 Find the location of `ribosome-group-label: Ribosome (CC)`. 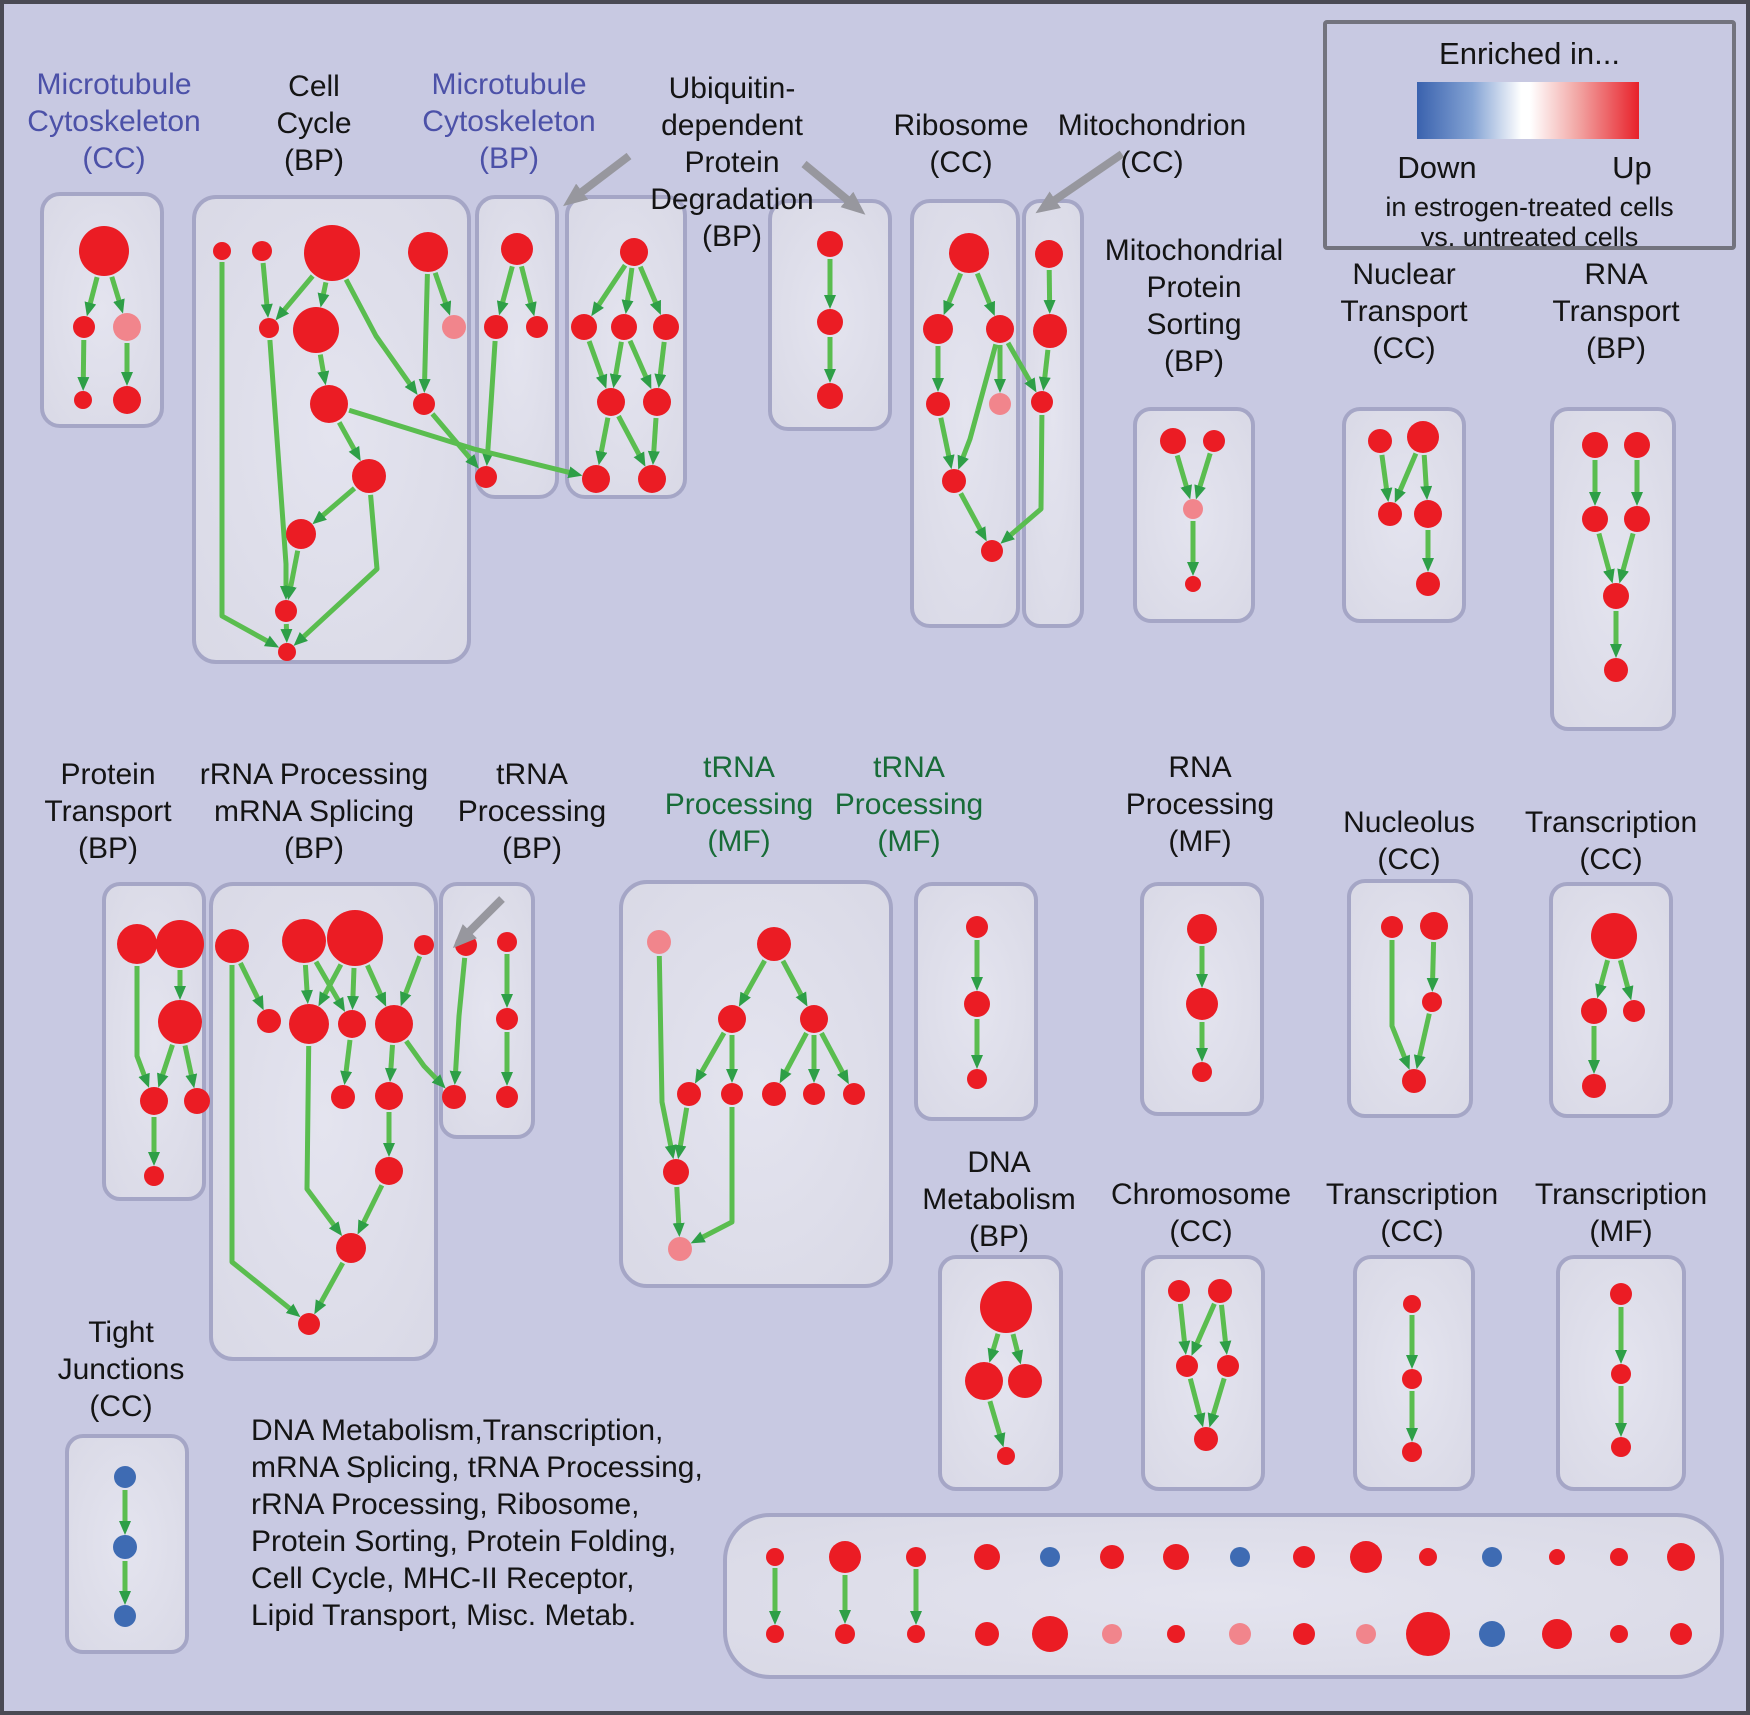

ribosome-group-label: Ribosome (CC) is located at coordinates (961, 144).